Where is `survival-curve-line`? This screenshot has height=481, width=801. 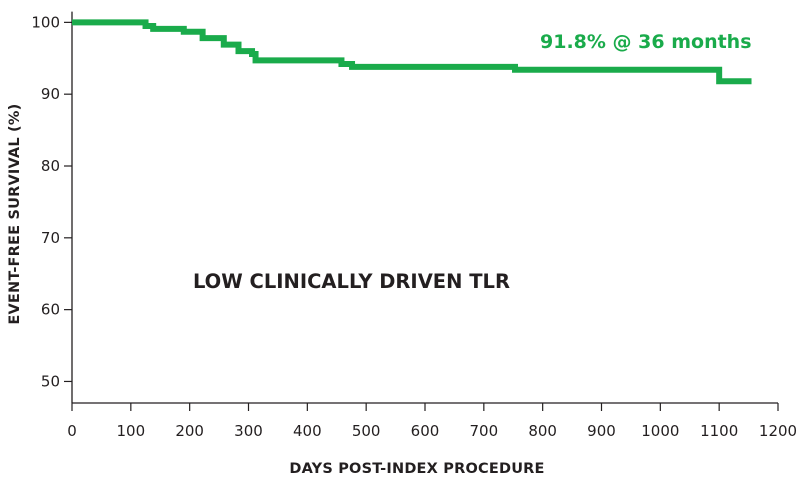
survival-curve-line is located at coordinates (412, 52).